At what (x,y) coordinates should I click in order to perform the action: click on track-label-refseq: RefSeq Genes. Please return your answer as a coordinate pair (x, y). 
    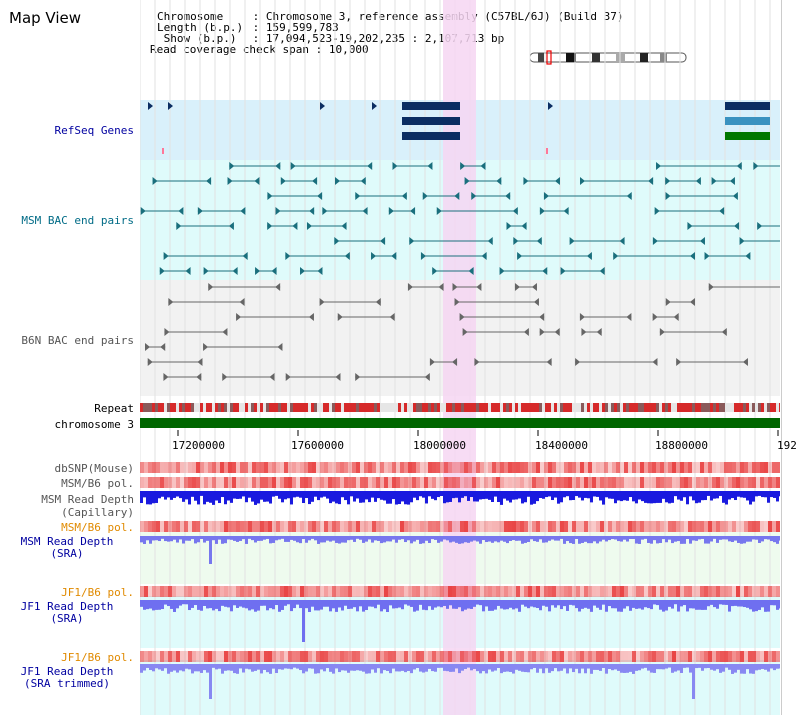
    Looking at the image, I should click on (94, 130).